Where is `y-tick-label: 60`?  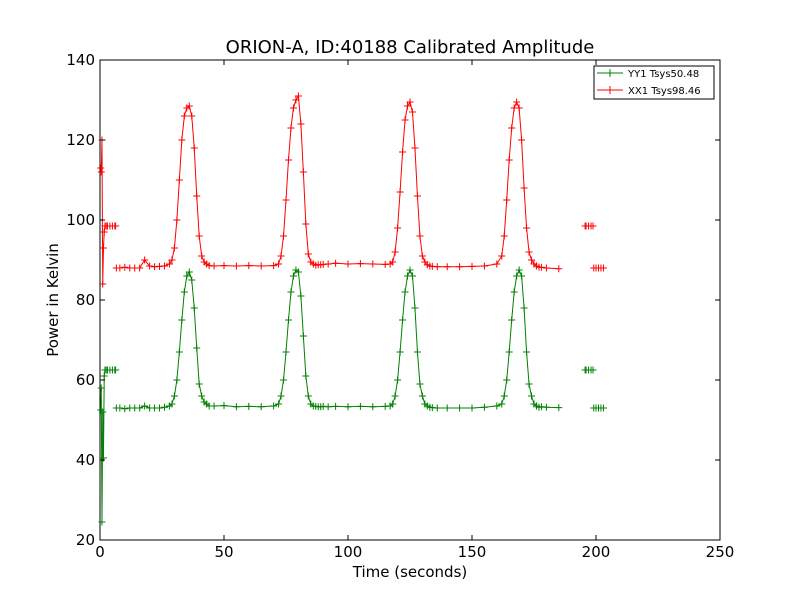
y-tick-label: 60 is located at coordinates (85, 380).